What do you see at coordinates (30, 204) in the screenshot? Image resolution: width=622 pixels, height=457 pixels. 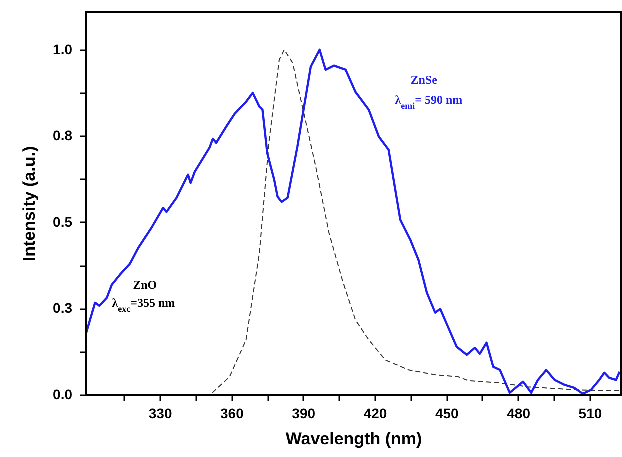 I see `y-axis-title: Intensity (a.u.)` at bounding box center [30, 204].